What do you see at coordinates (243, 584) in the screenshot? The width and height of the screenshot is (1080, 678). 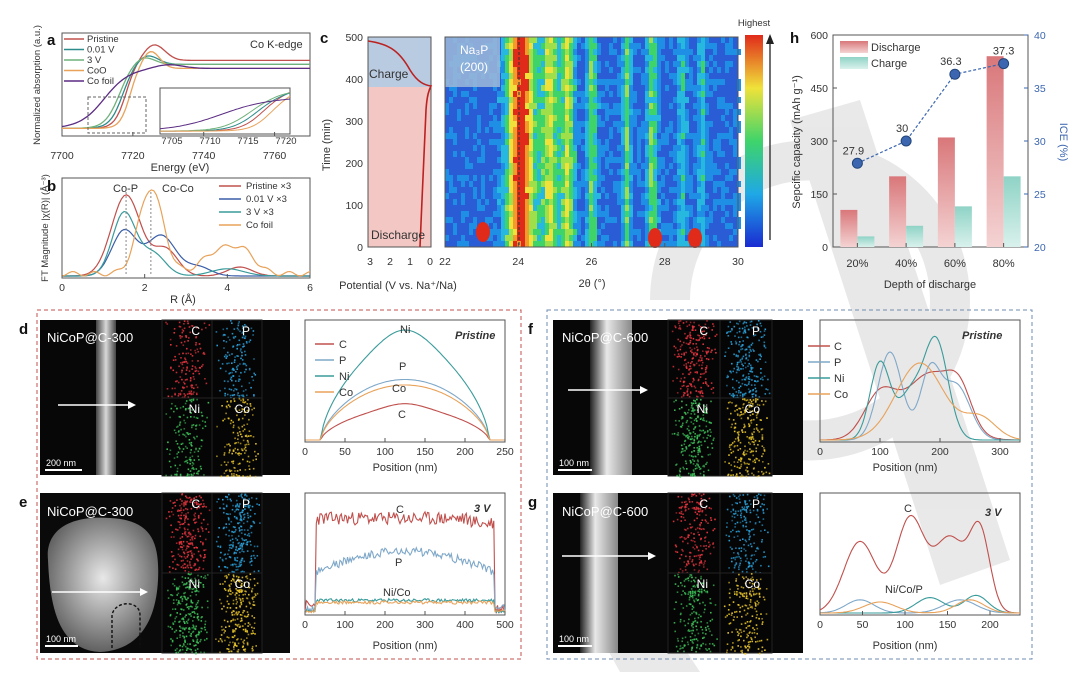 I see `map-label: Co` at bounding box center [243, 584].